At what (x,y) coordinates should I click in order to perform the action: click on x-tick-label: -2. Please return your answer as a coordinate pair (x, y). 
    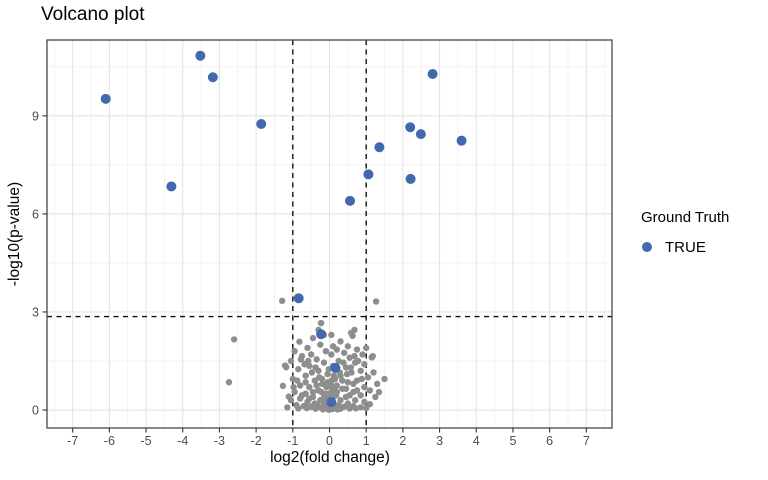
    Looking at the image, I should click on (256, 441).